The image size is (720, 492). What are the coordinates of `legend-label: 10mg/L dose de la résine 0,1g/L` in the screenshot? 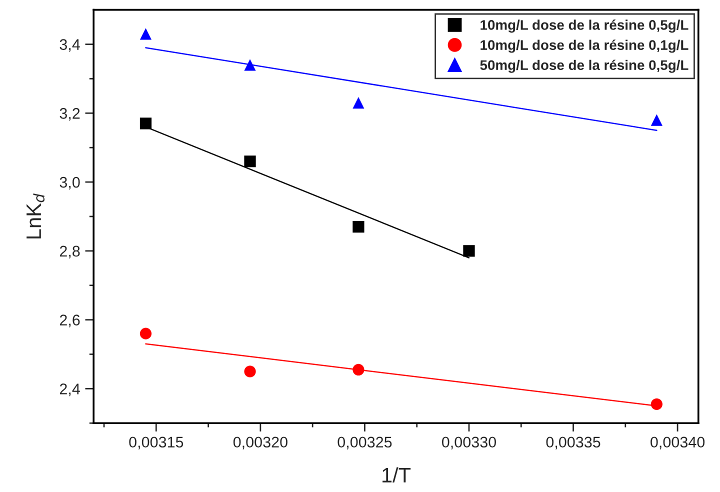 It's located at (584, 46).